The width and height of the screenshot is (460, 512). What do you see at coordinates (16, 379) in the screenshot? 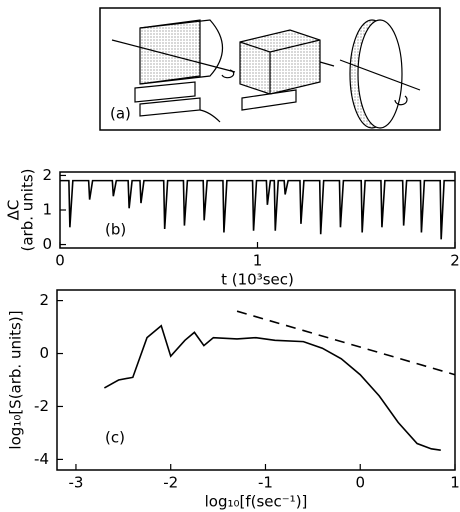
I see `y-axis-label: log₁₀[S(arb. units)]` at bounding box center [16, 379].